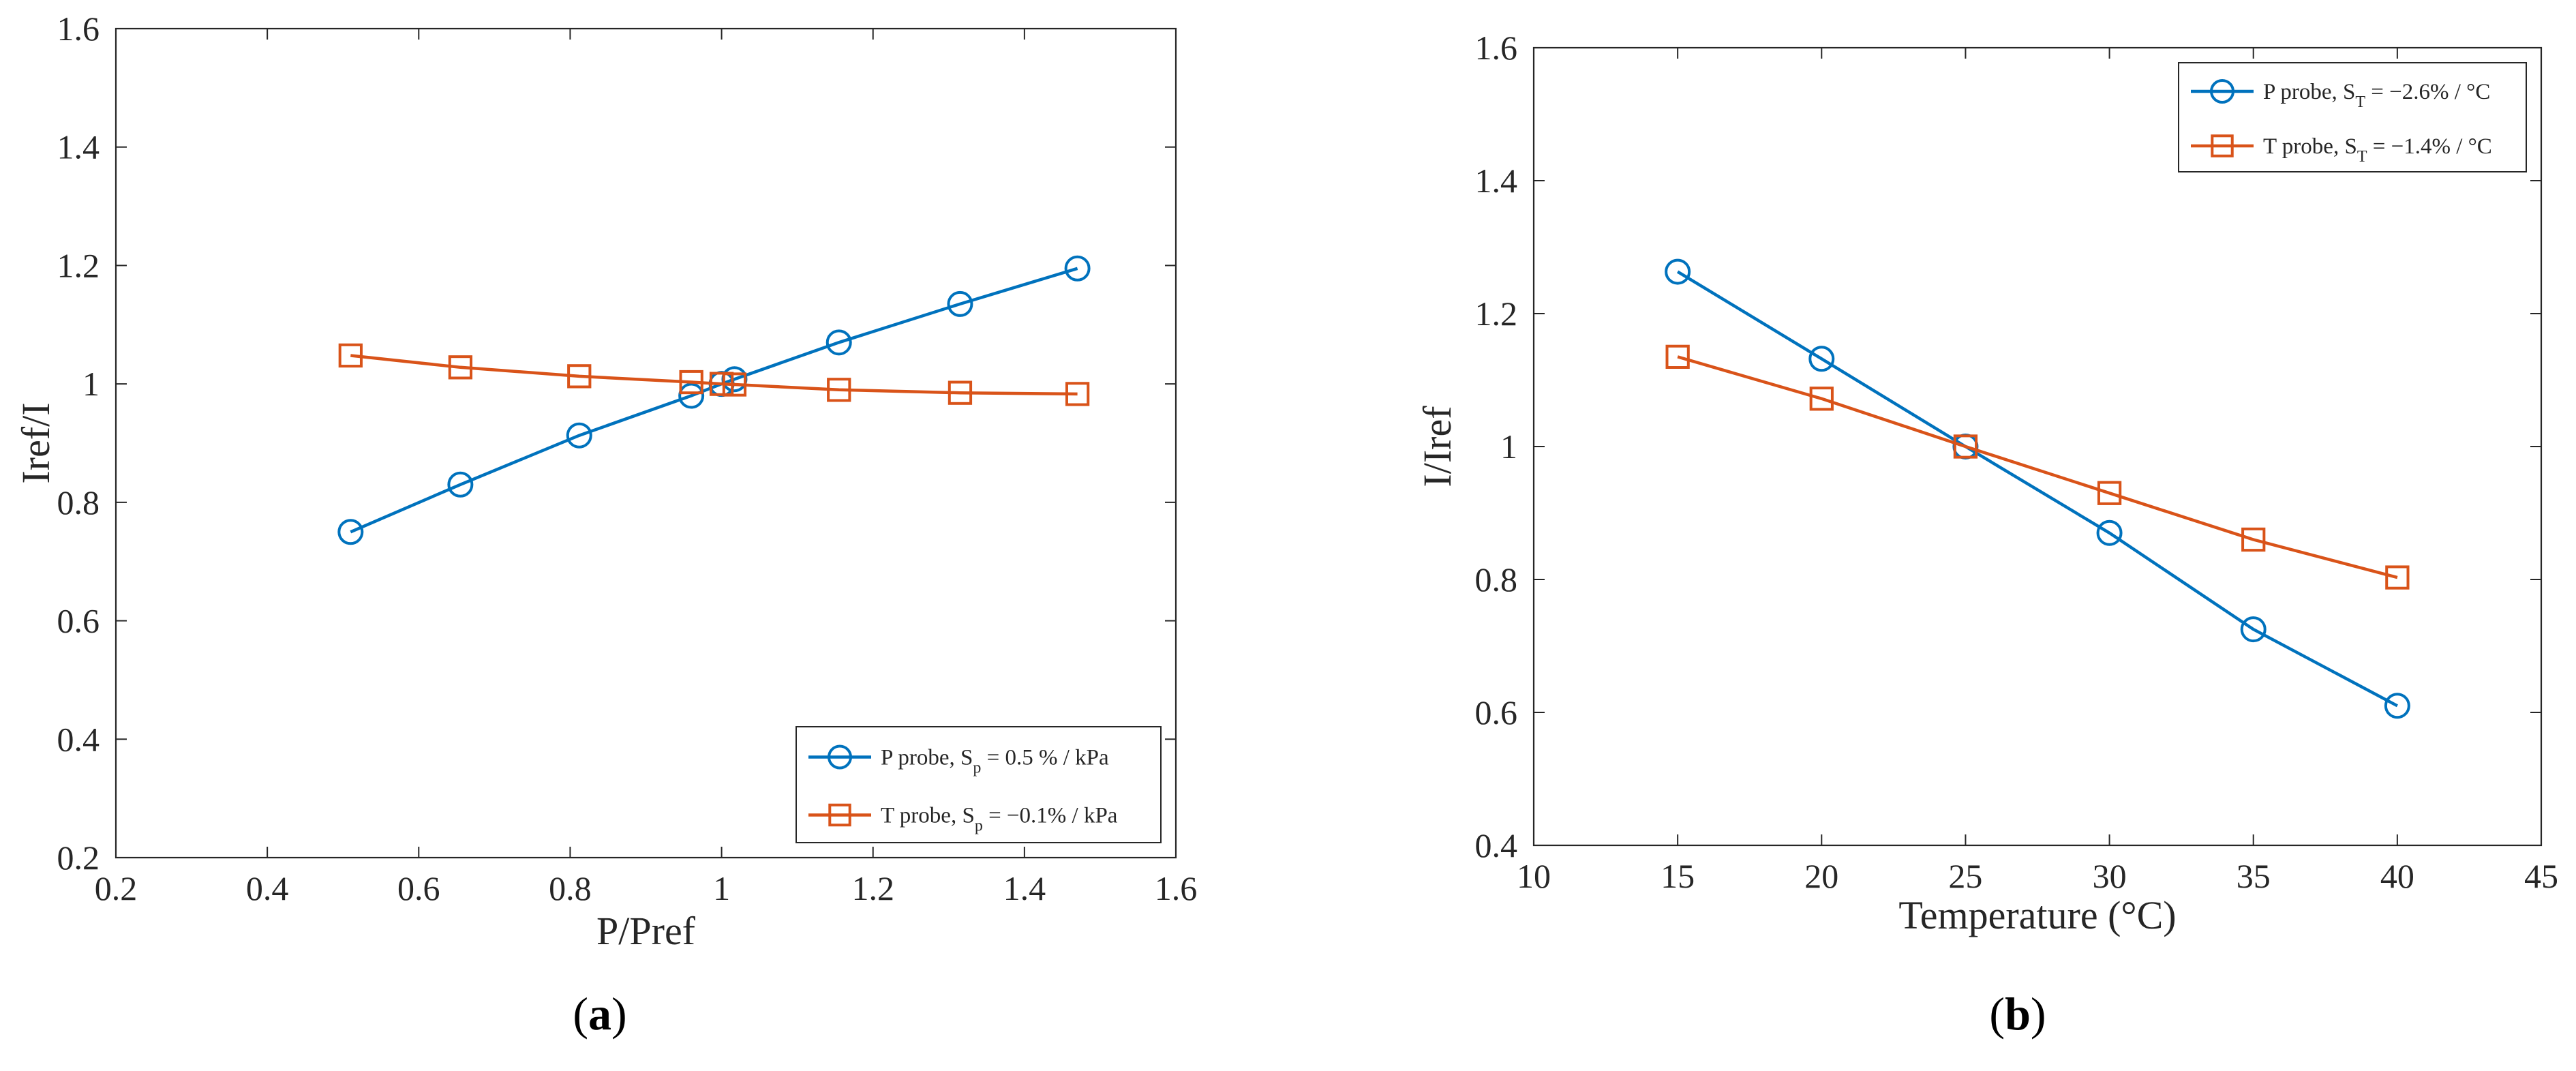 The image size is (2576, 1071). I want to click on y-axis-label: I/Iref, so click(1437, 446).